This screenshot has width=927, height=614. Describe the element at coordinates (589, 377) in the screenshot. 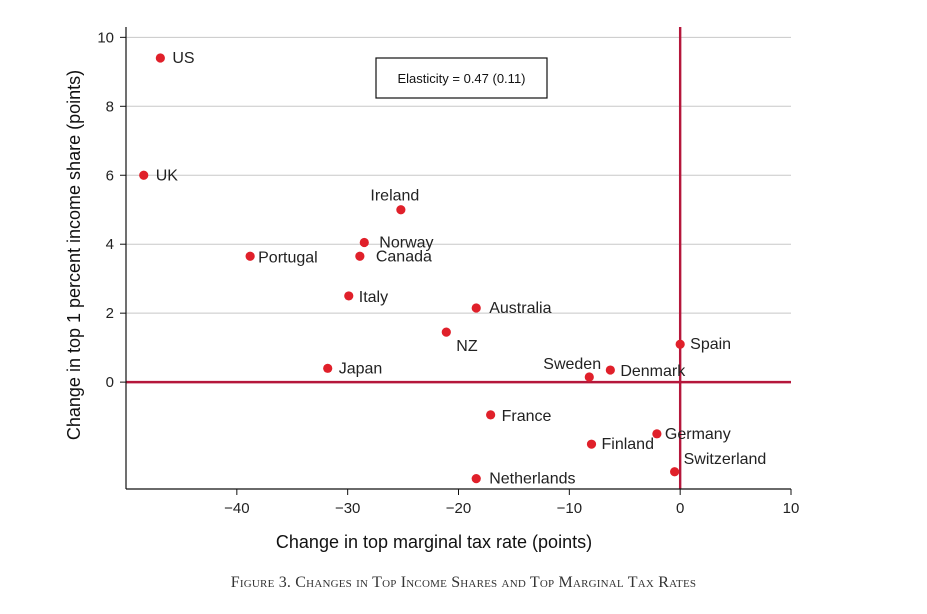

I see `point-sweden` at that location.